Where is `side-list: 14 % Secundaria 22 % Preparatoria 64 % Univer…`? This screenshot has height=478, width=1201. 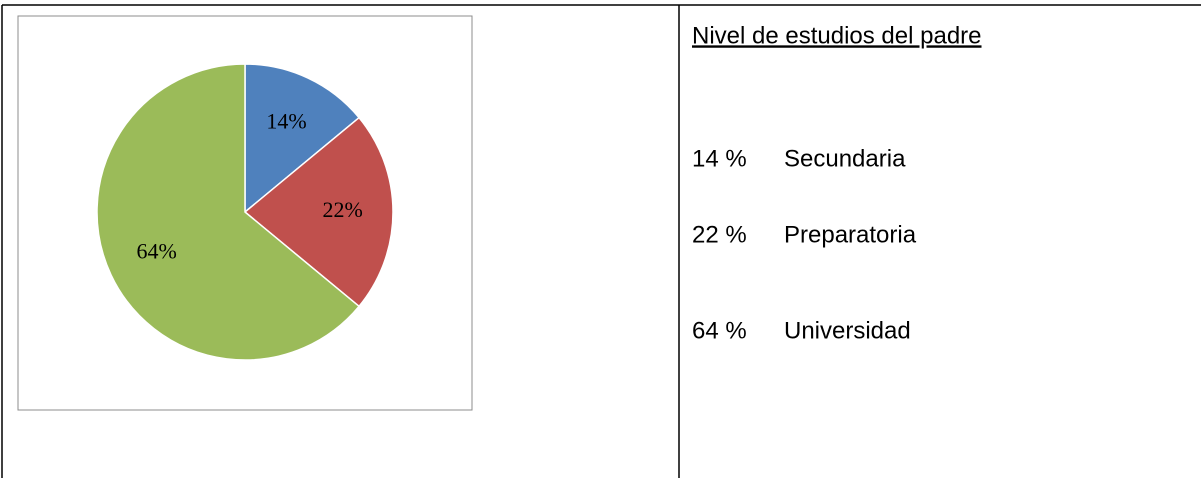 side-list: 14 % Secundaria 22 % Preparatoria 64 % Univer… is located at coordinates (804, 244).